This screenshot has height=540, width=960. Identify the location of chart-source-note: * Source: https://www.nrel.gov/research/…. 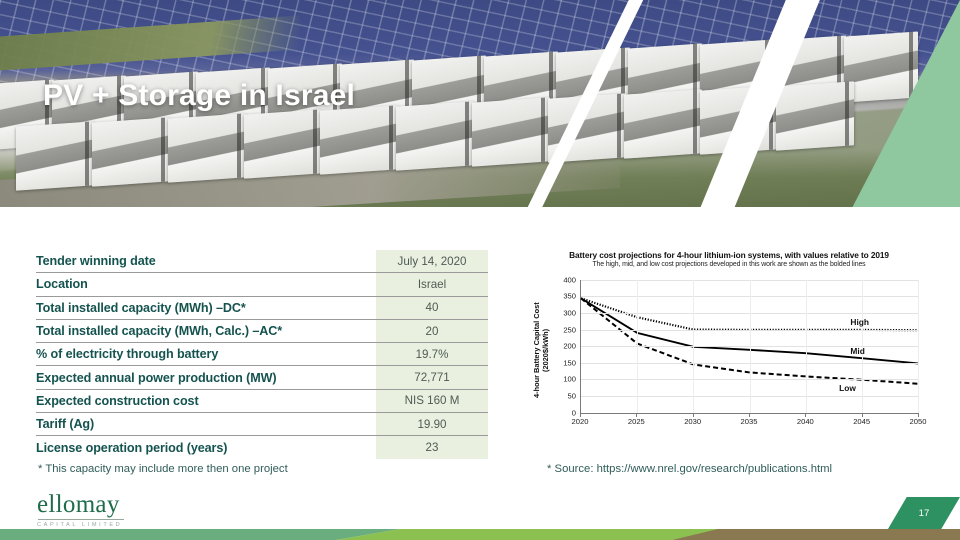
(690, 469).